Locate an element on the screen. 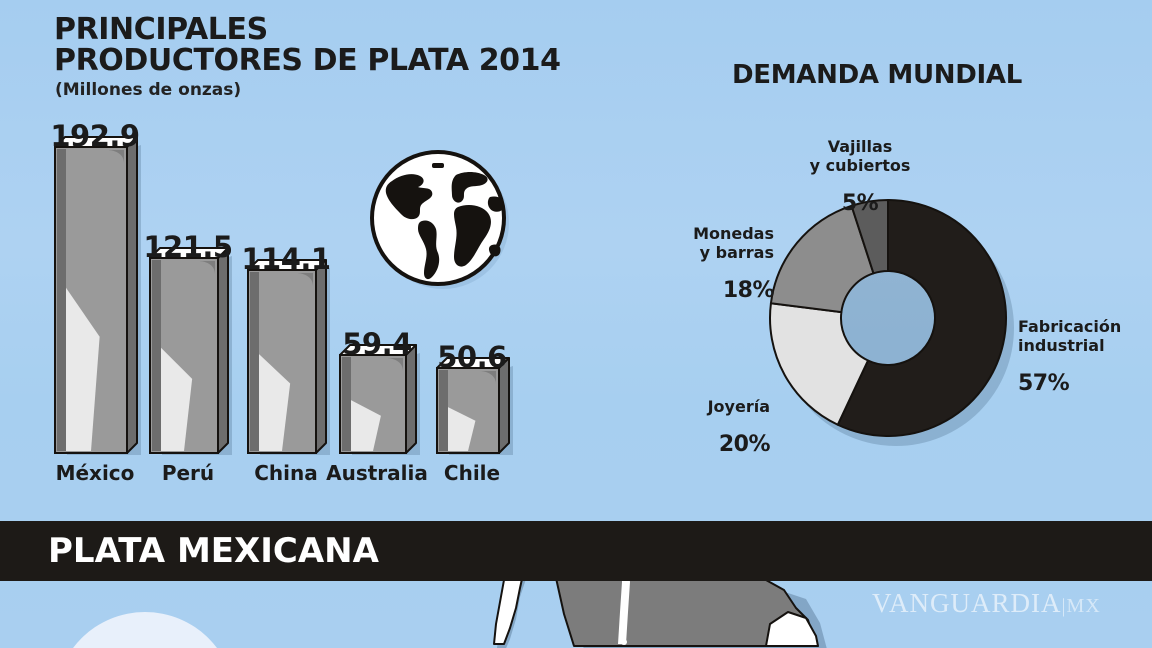 The width and height of the screenshot is (1152, 648). bar-group: 121.5 is located at coordinates (188, 342).